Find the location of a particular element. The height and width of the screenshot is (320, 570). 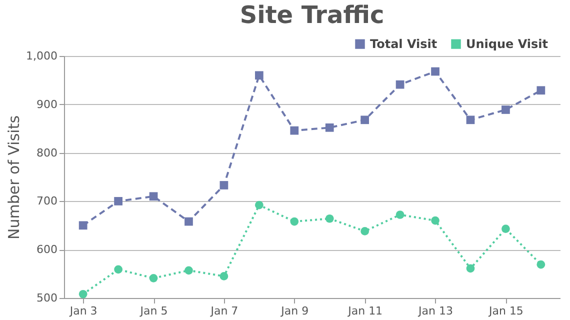

y-tick-label: 600 is located at coordinates (47, 249).